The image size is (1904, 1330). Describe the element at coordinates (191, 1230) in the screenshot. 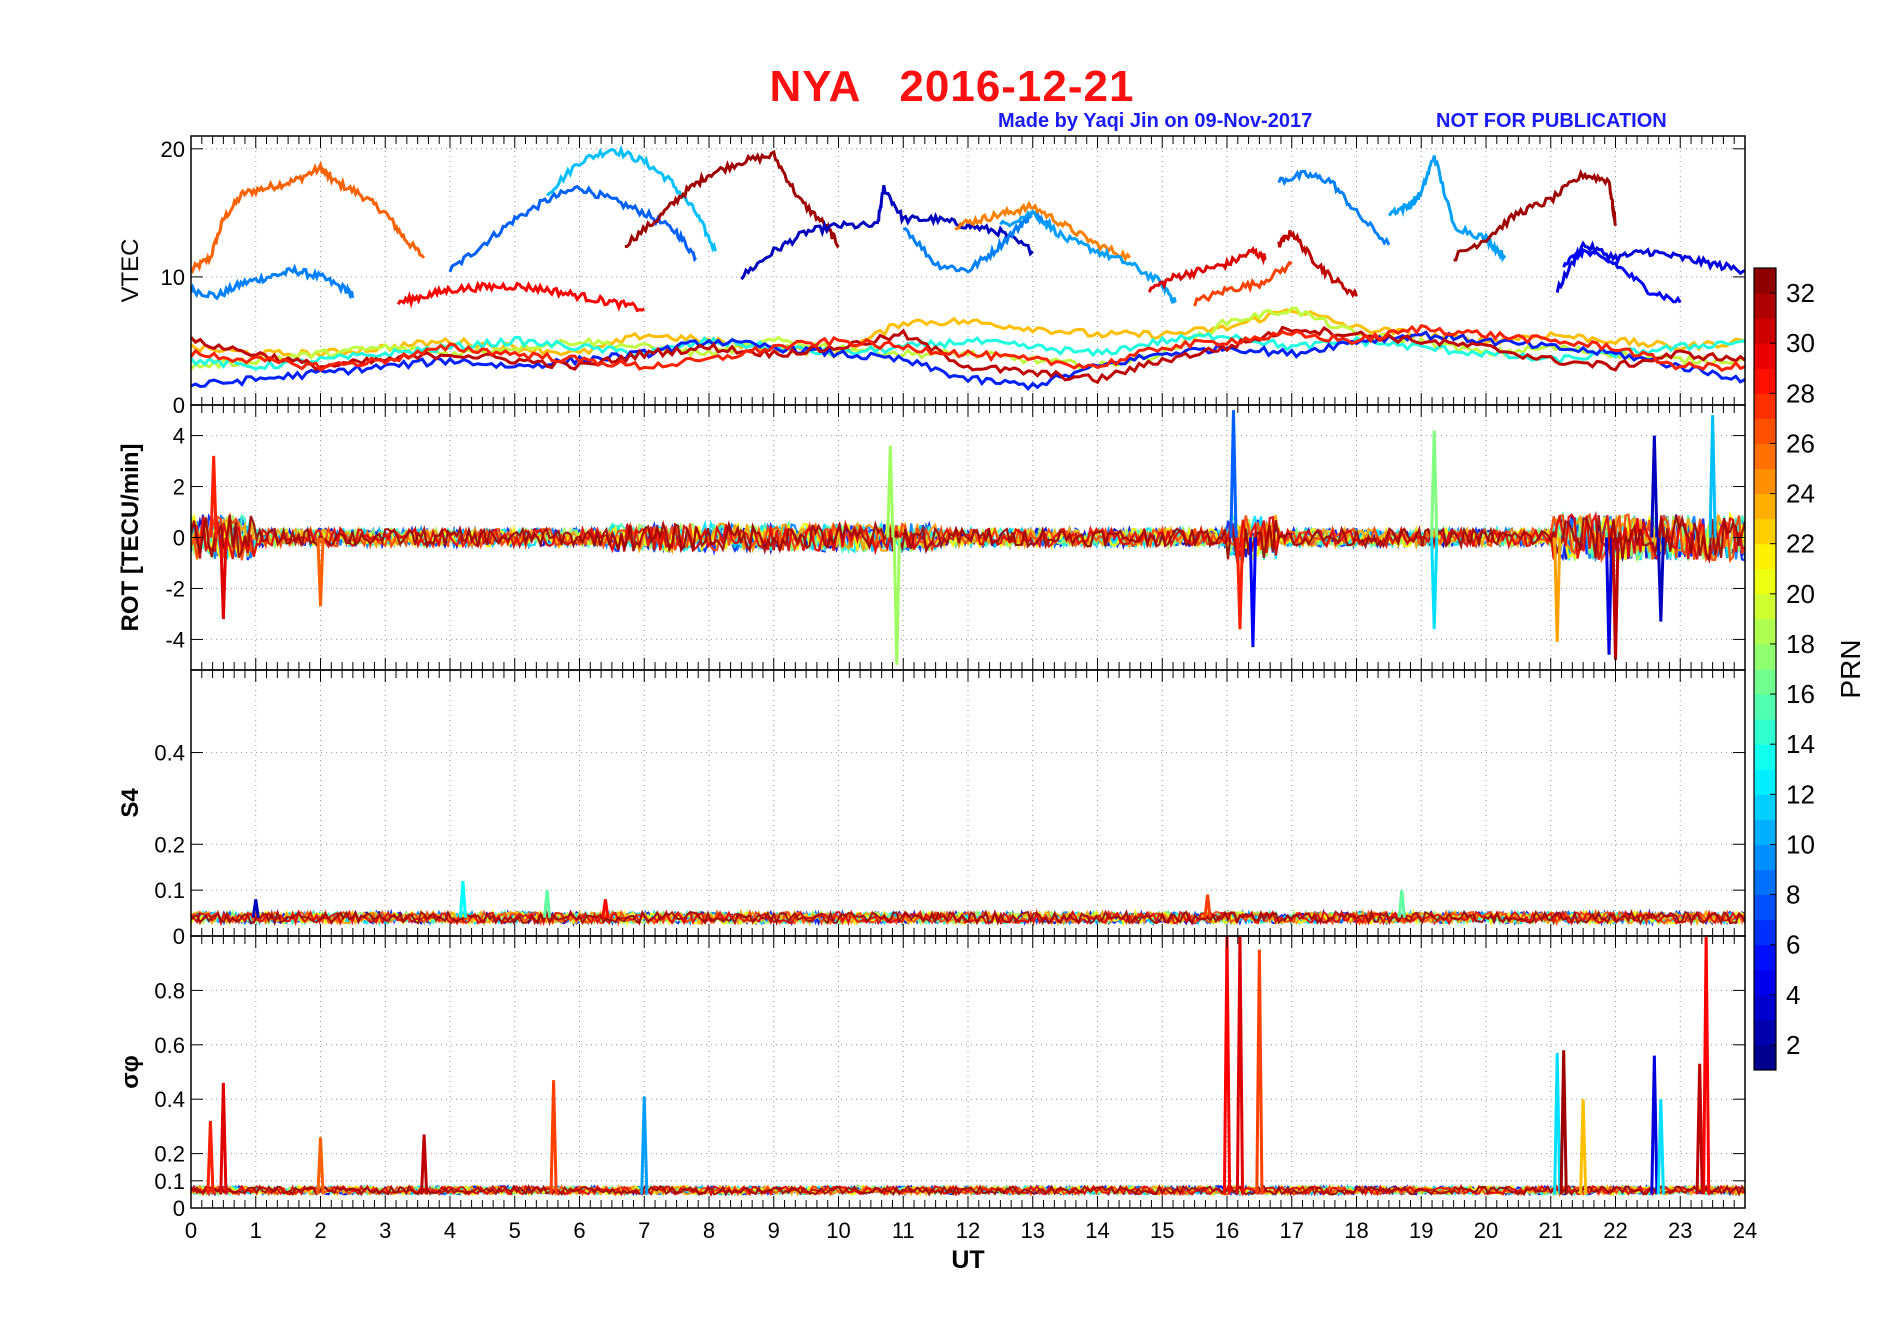

I see `x-tick-label: 0` at that location.